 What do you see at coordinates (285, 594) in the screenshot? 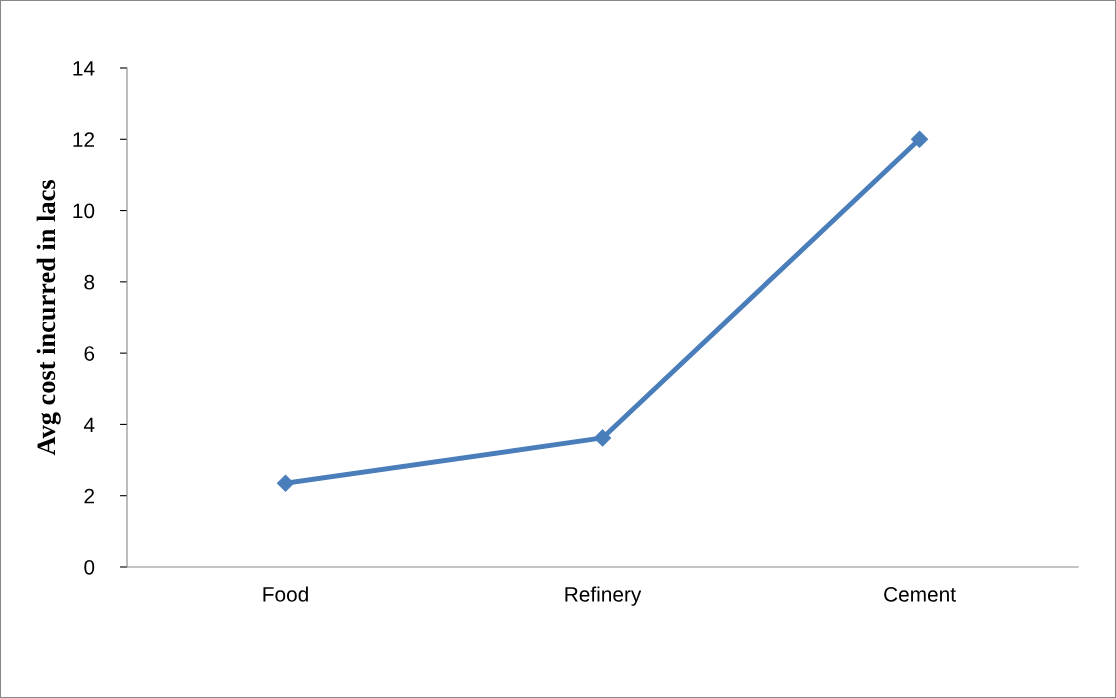
I see `x-tick-label: Food` at bounding box center [285, 594].